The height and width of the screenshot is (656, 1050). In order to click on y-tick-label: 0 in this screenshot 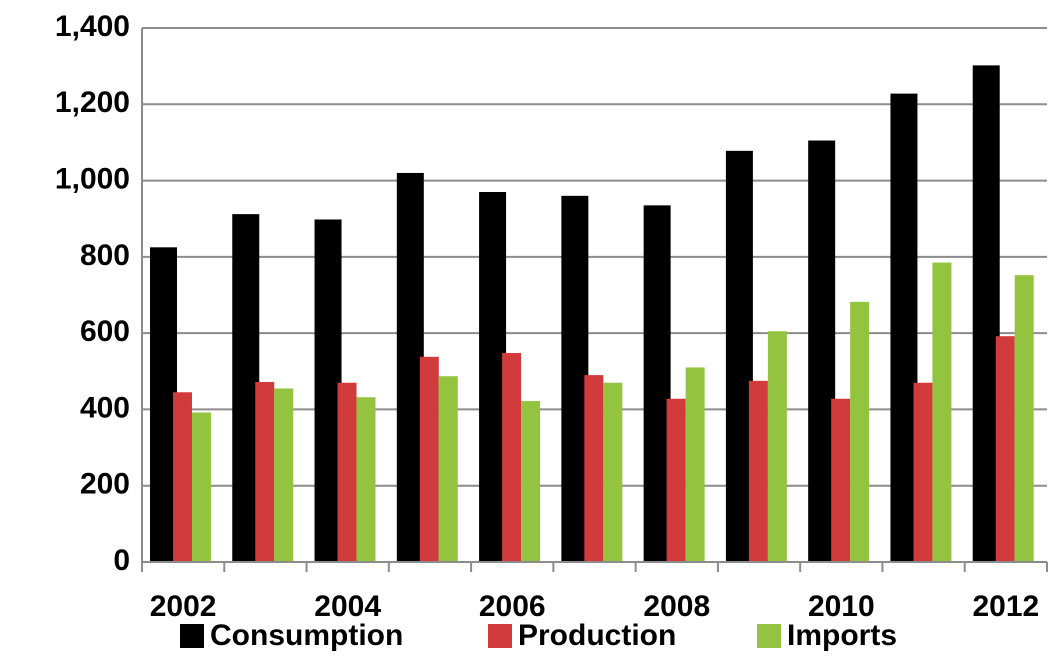, I will do `click(121, 560)`.